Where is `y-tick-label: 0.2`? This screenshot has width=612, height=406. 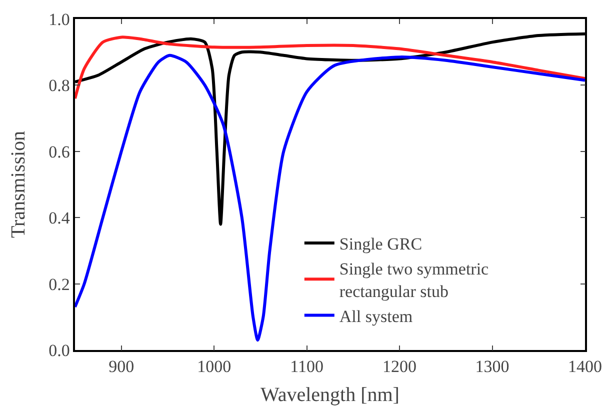 y-tick-label: 0.2 is located at coordinates (59, 284).